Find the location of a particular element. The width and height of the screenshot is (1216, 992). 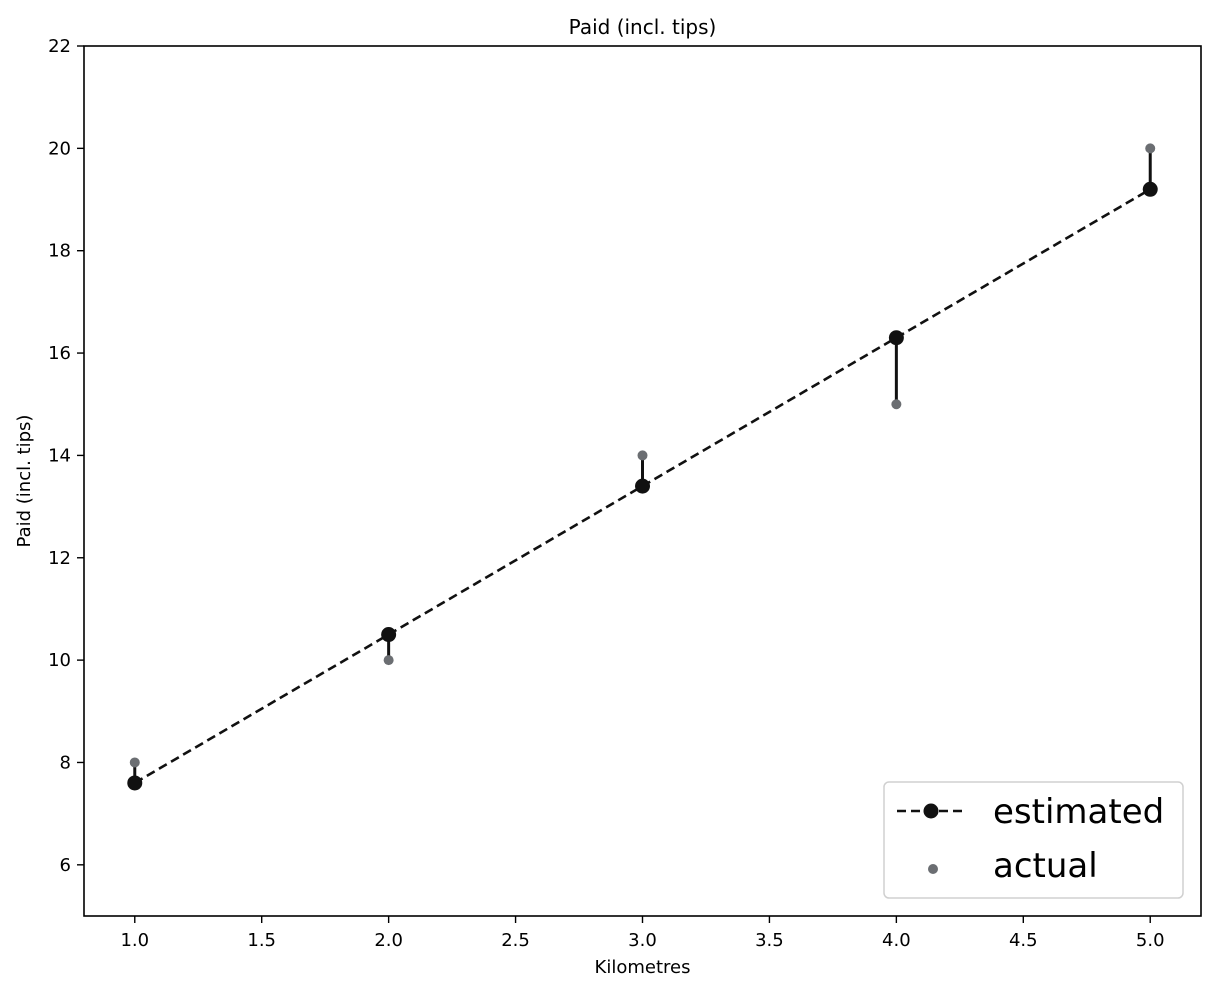

legend-actual-marker is located at coordinates (933, 869).